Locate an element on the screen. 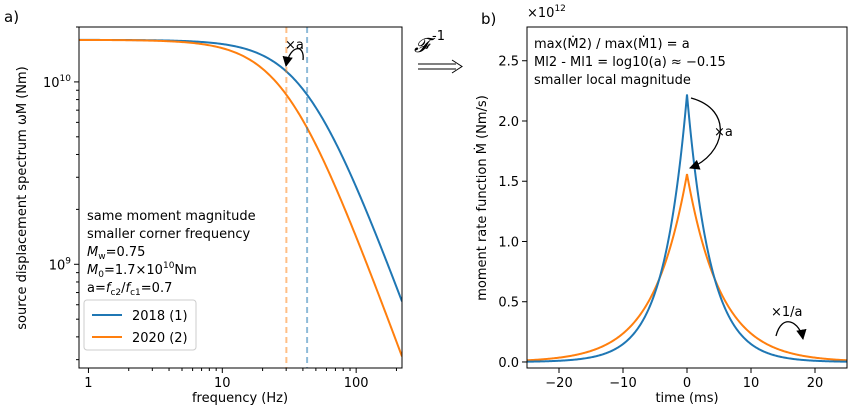 This screenshot has width=848, height=408. inverse-fourier-transform: 𝓕 -1 is located at coordinates (438, 51).